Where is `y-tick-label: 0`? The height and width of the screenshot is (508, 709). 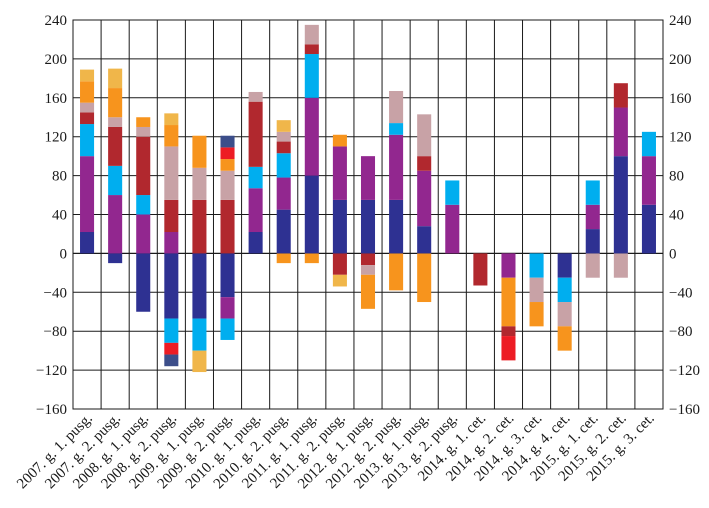
y-tick-label: 0 is located at coordinates (64, 254).